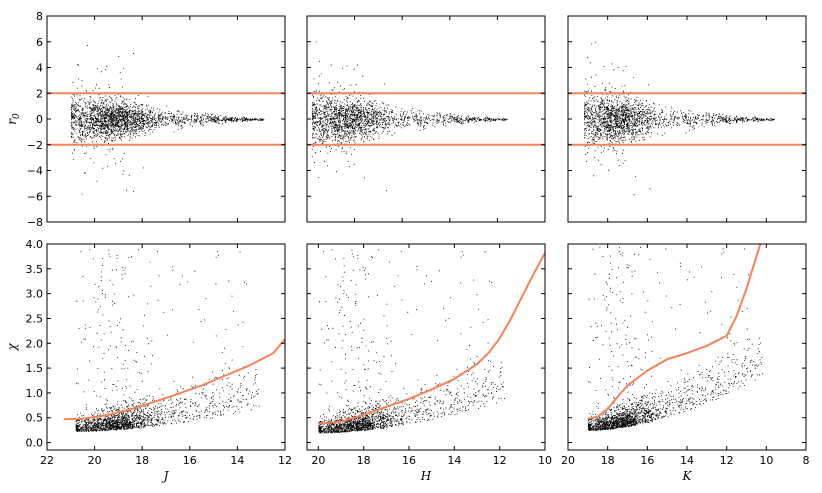 The image size is (822, 493). I want to click on y-tick-label: 4, so click(39, 68).